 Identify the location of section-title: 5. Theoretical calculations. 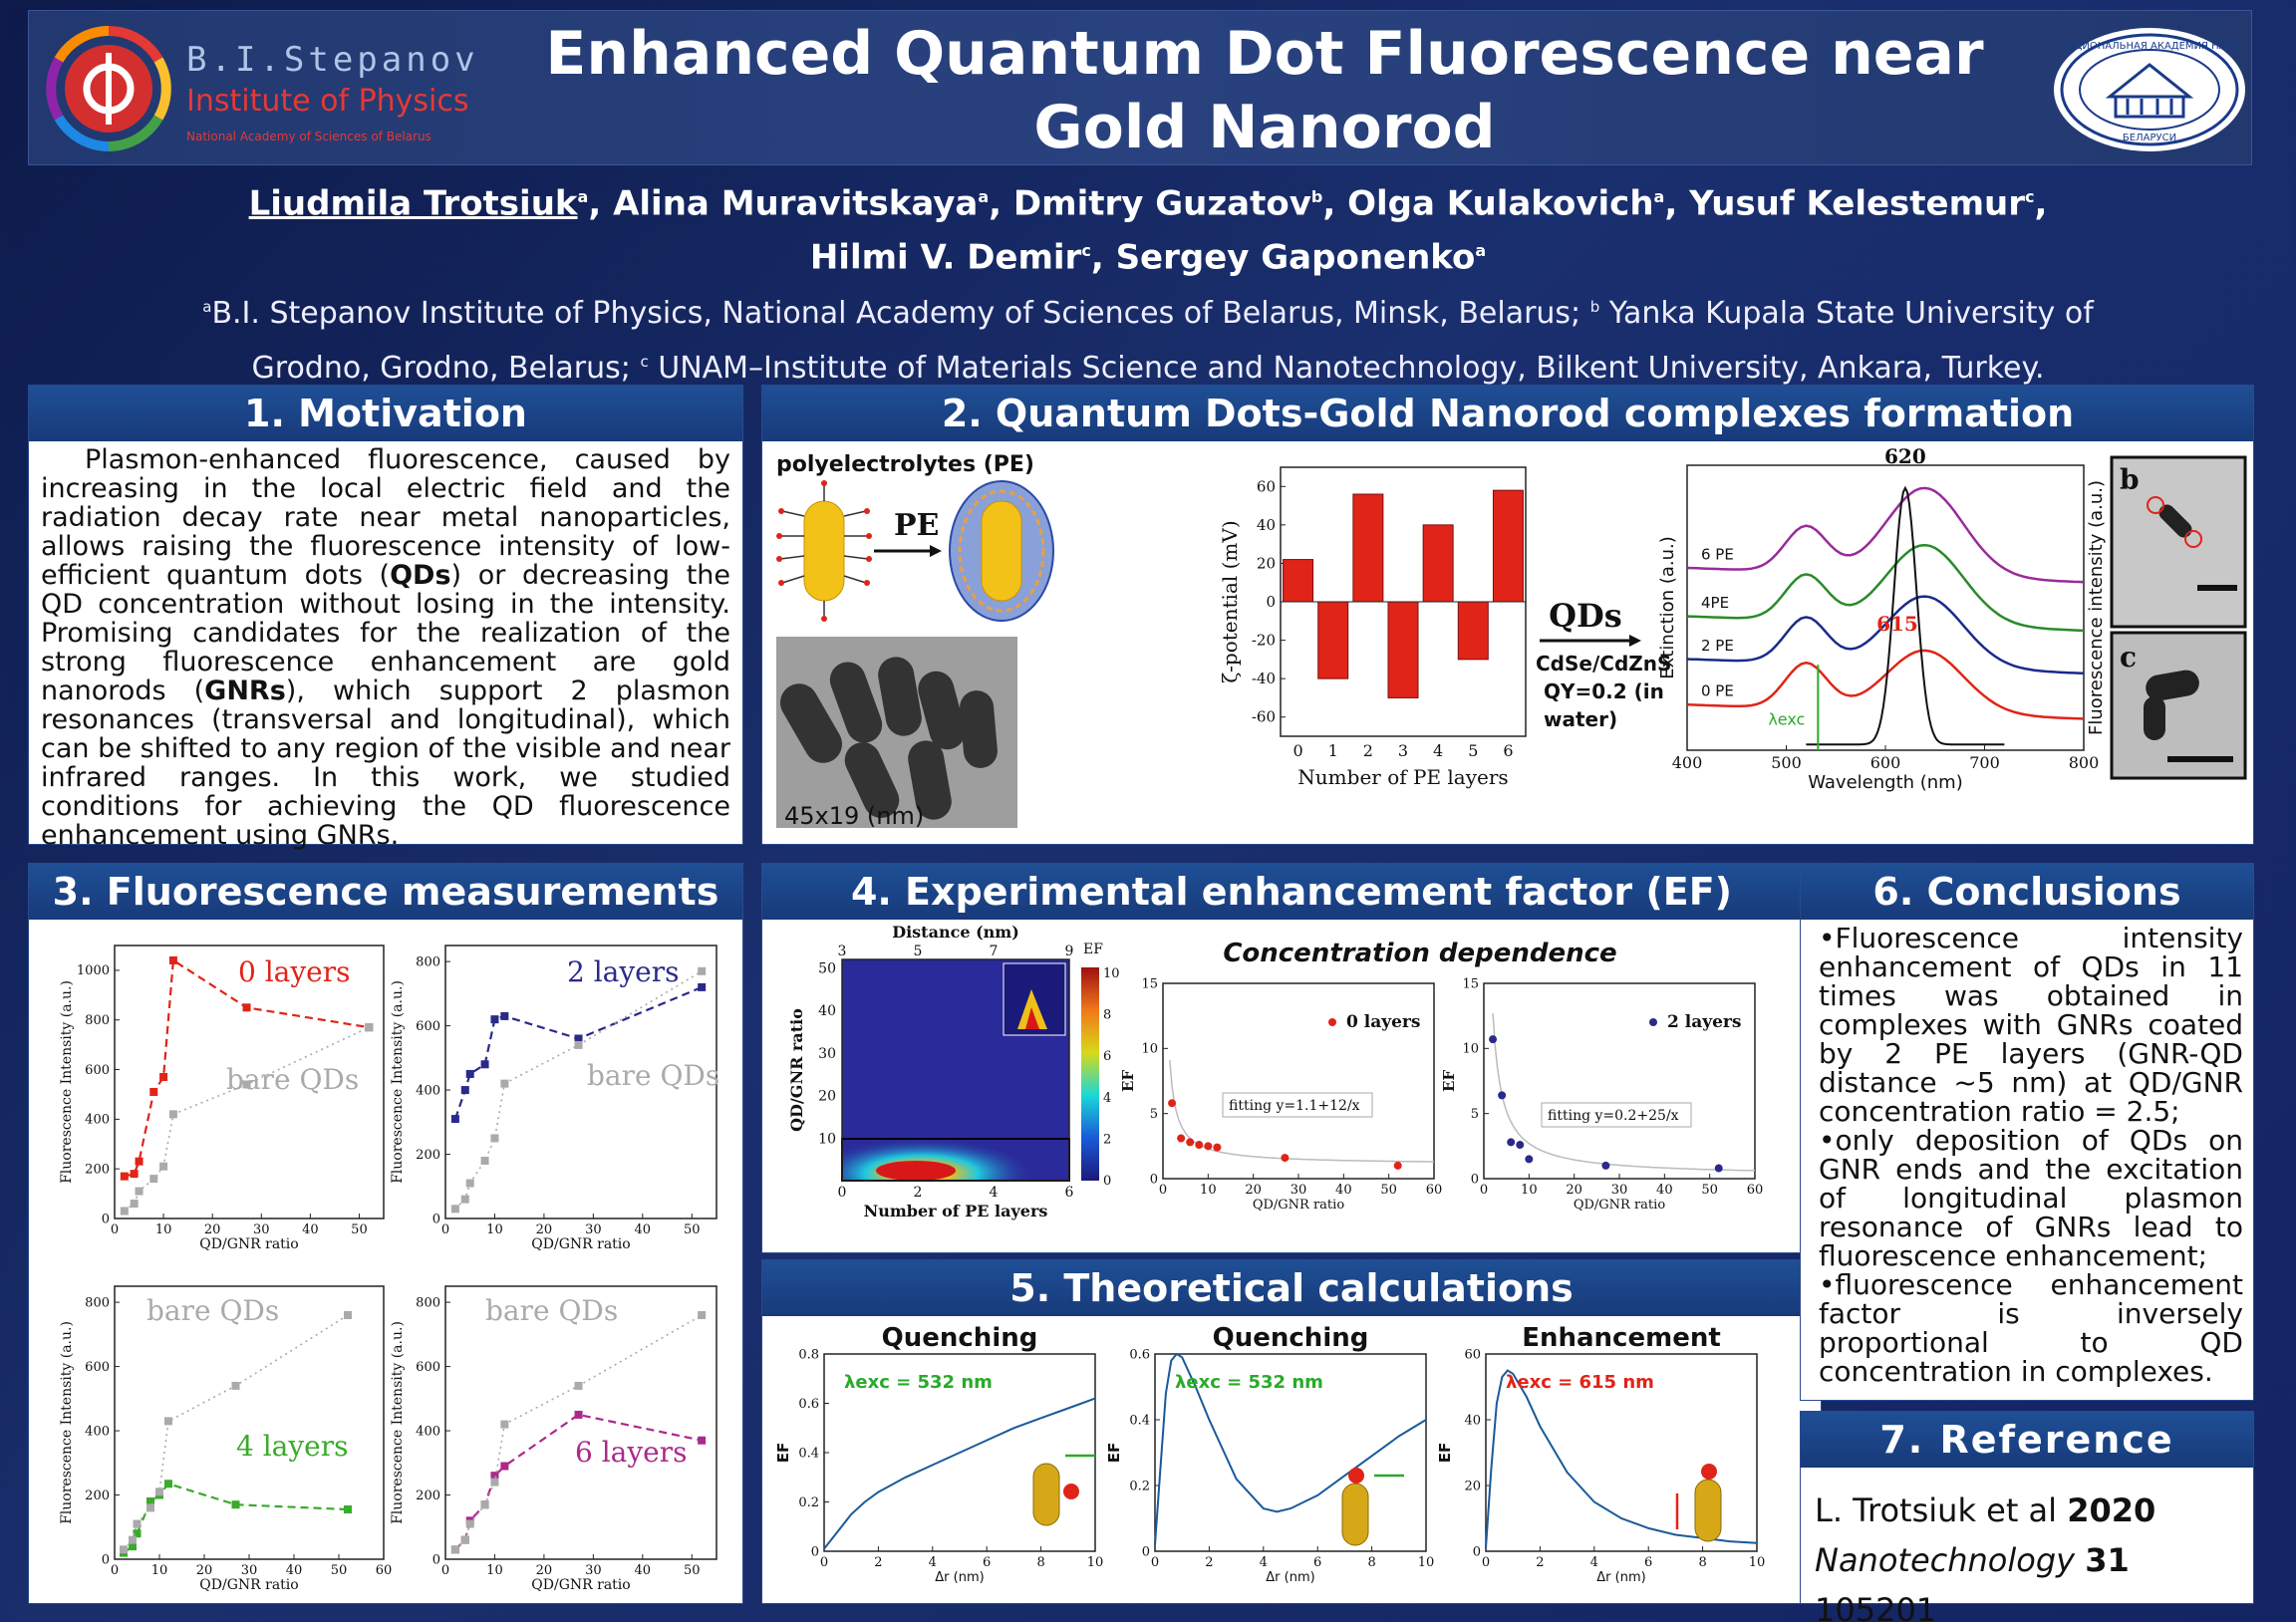
(1291, 1288).